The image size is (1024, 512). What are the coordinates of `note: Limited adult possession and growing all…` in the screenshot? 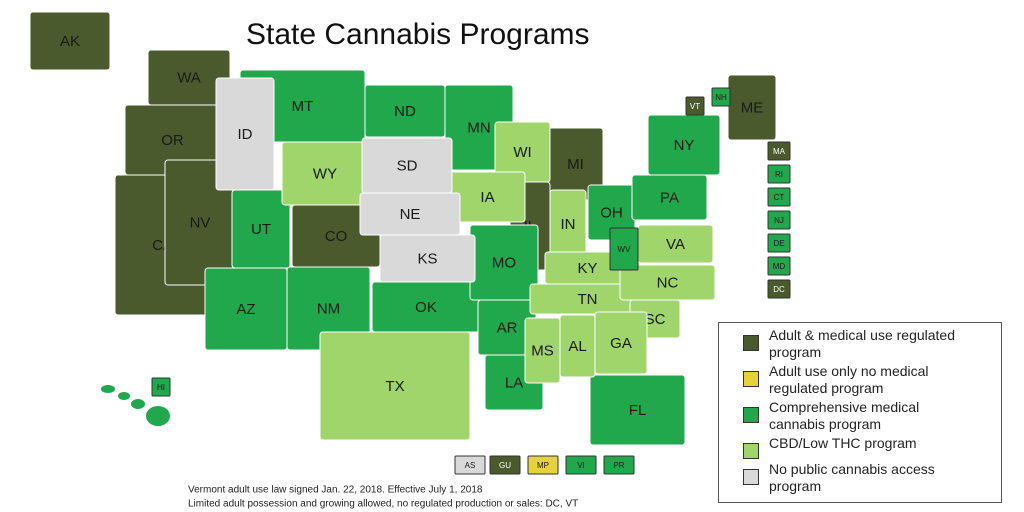 It's located at (383, 504).